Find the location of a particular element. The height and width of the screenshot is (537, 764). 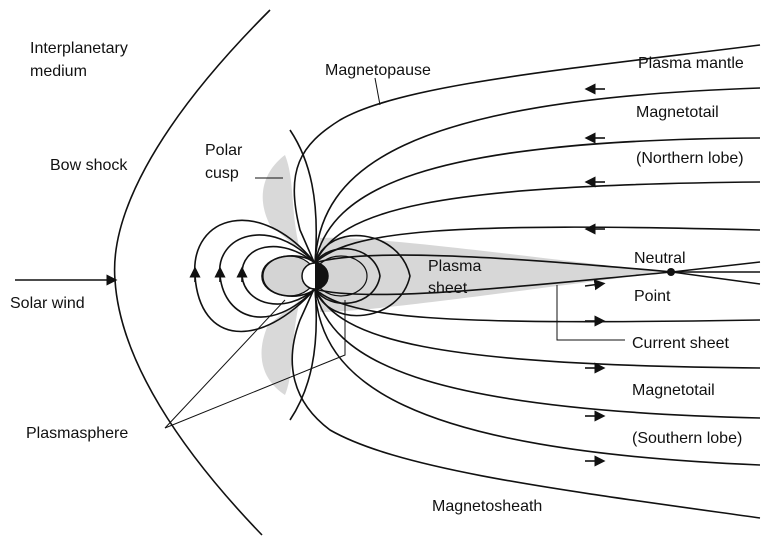

label: Plasmasphere is located at coordinates (77, 433).